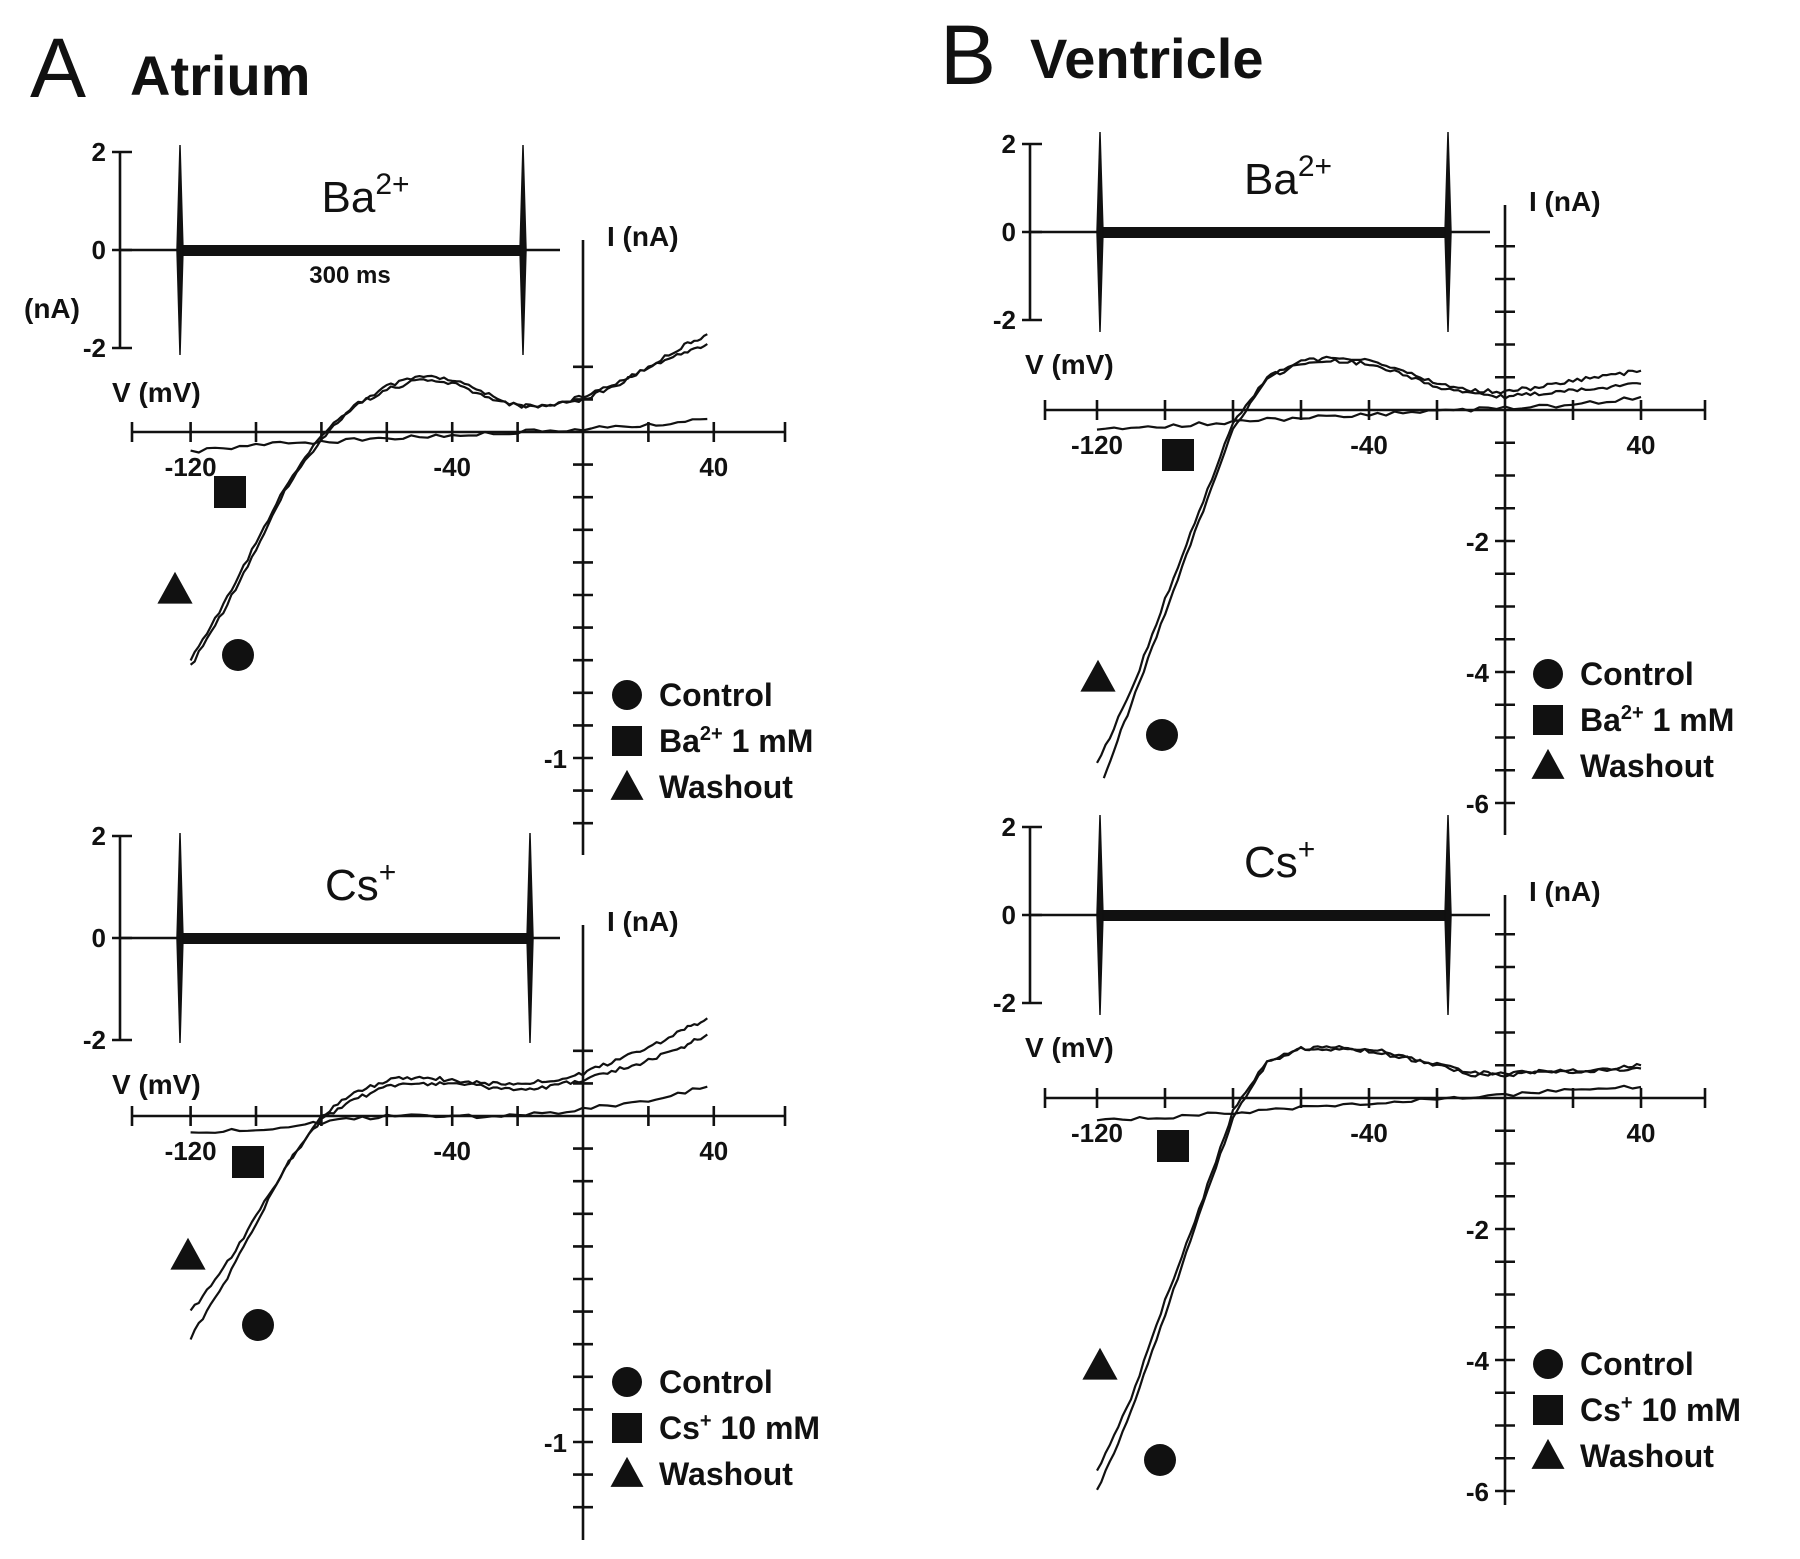  What do you see at coordinates (52, 308) in the screenshot?
I see `inset-unit-label: (nA)` at bounding box center [52, 308].